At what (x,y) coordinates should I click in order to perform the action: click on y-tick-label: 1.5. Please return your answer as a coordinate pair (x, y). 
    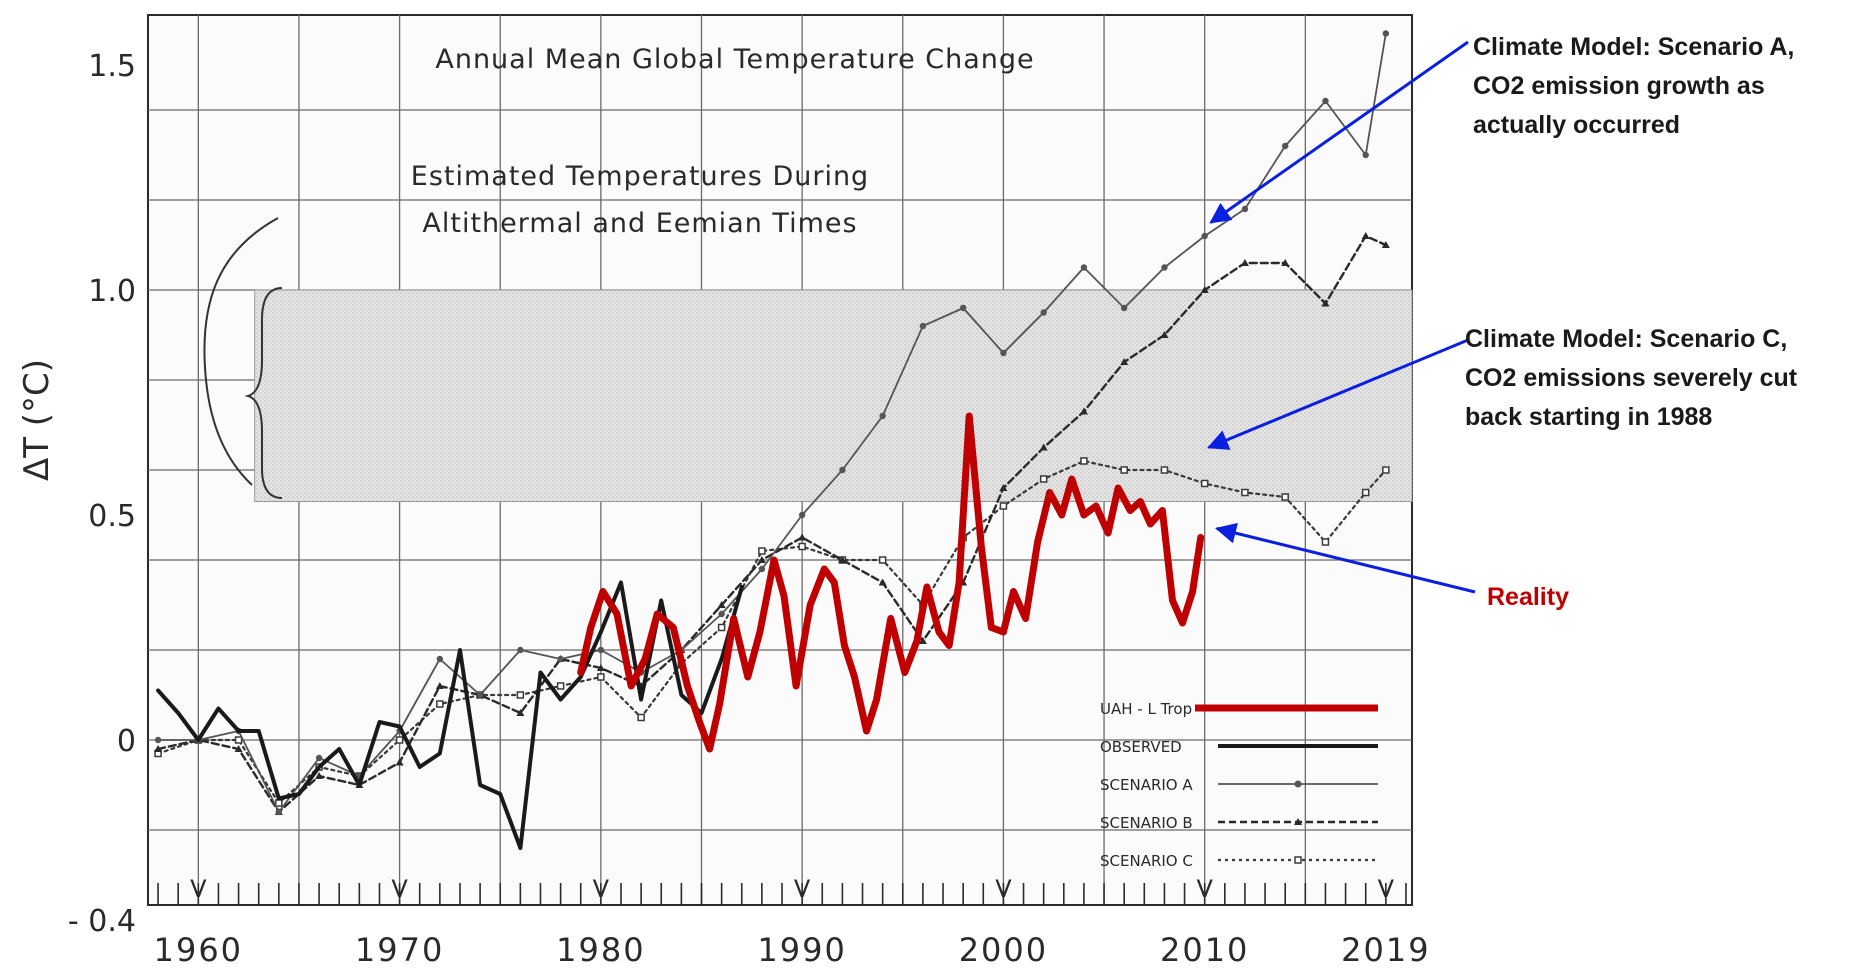
    Looking at the image, I should click on (112, 66).